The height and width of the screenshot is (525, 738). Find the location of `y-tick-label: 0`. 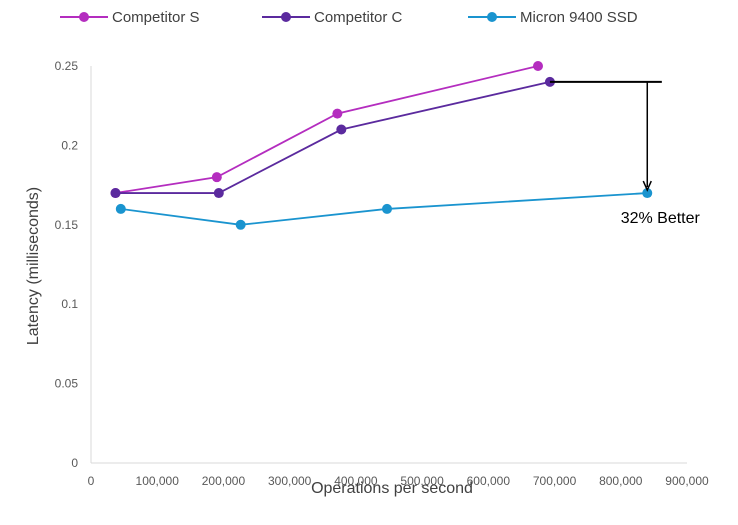

y-tick-label: 0 is located at coordinates (74, 463).